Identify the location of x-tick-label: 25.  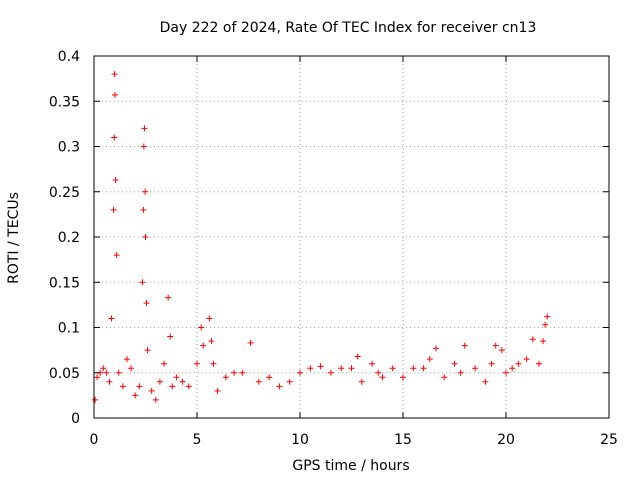
(609, 440).